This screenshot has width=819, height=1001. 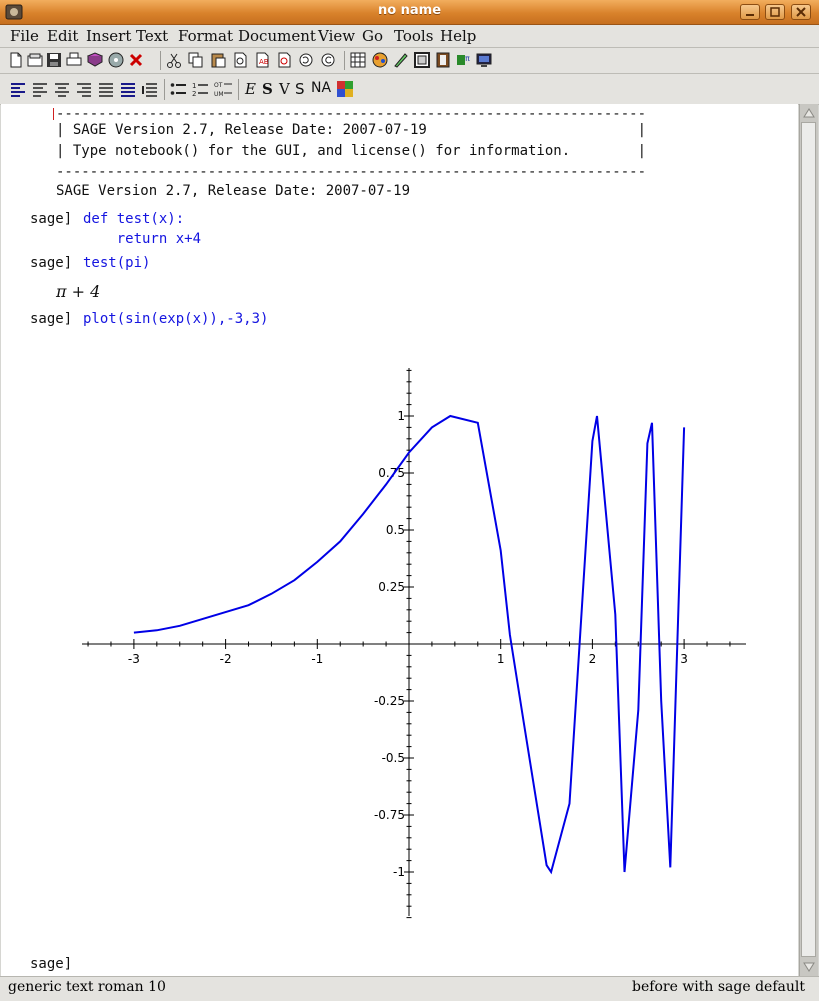 What do you see at coordinates (328, 60) in the screenshot?
I see `redo-icon` at bounding box center [328, 60].